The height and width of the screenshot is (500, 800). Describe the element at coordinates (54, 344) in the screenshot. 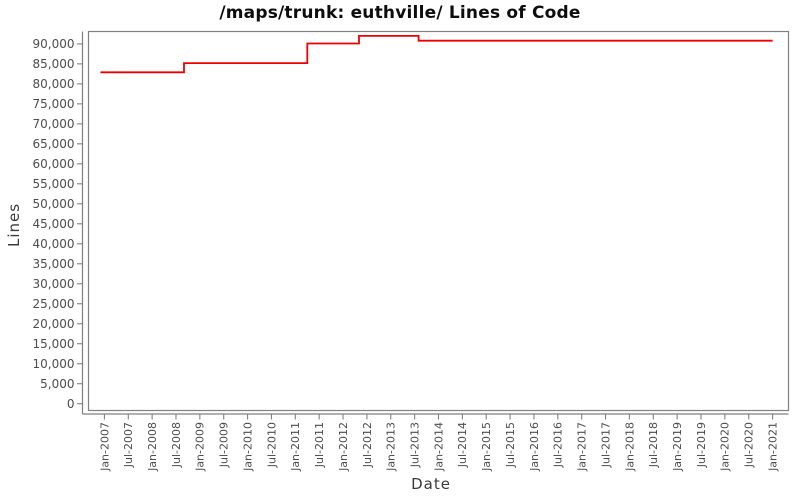

I see `y-tick-label: 15,000` at that location.